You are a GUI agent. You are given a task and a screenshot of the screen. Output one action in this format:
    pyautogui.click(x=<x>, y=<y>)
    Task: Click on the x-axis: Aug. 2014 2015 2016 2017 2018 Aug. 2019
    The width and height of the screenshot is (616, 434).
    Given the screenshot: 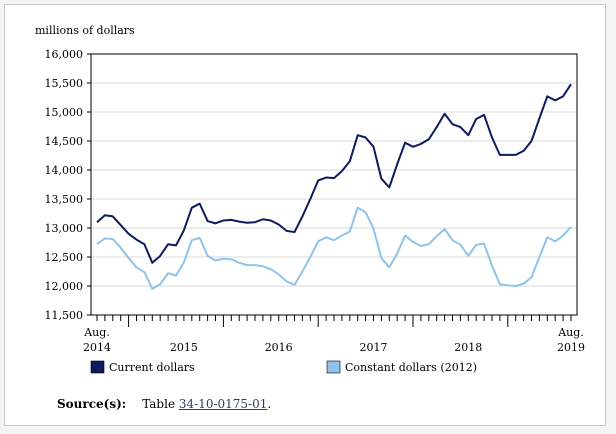 What is the action you would take?
    pyautogui.click(x=334, y=334)
    